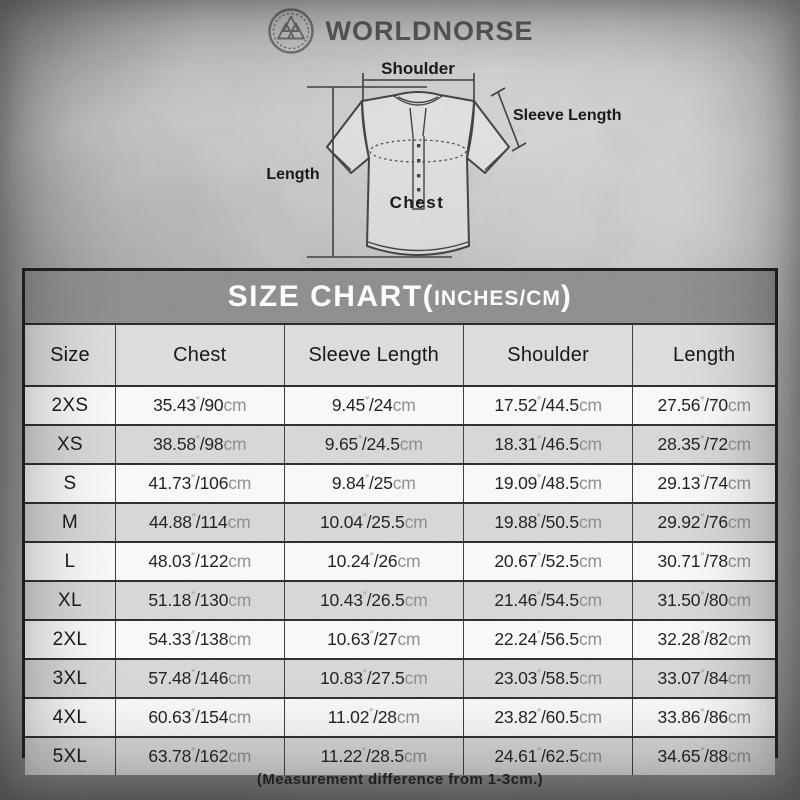 The height and width of the screenshot is (800, 800). I want to click on measurement-cell: 22.24″/56.5cm, so click(547, 639).